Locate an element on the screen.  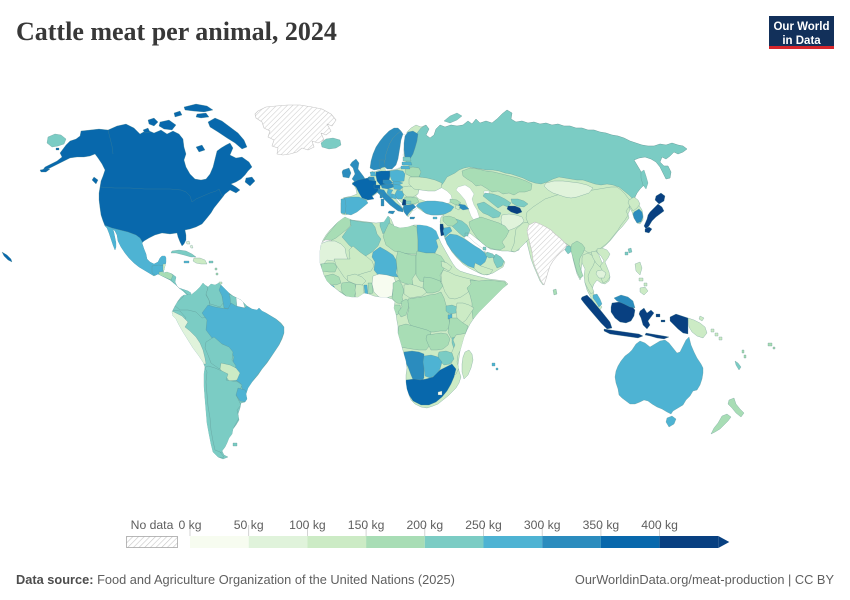
svg-text: 0 kg is located at coordinates (189, 525).